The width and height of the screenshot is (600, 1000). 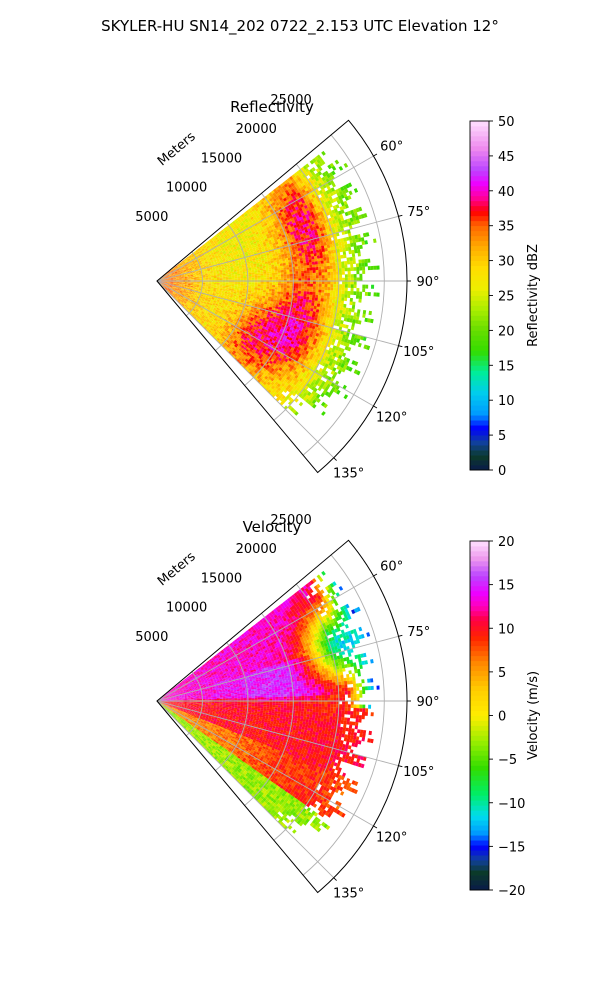 I want to click on range-tick-label: 20000, so click(x=256, y=129).